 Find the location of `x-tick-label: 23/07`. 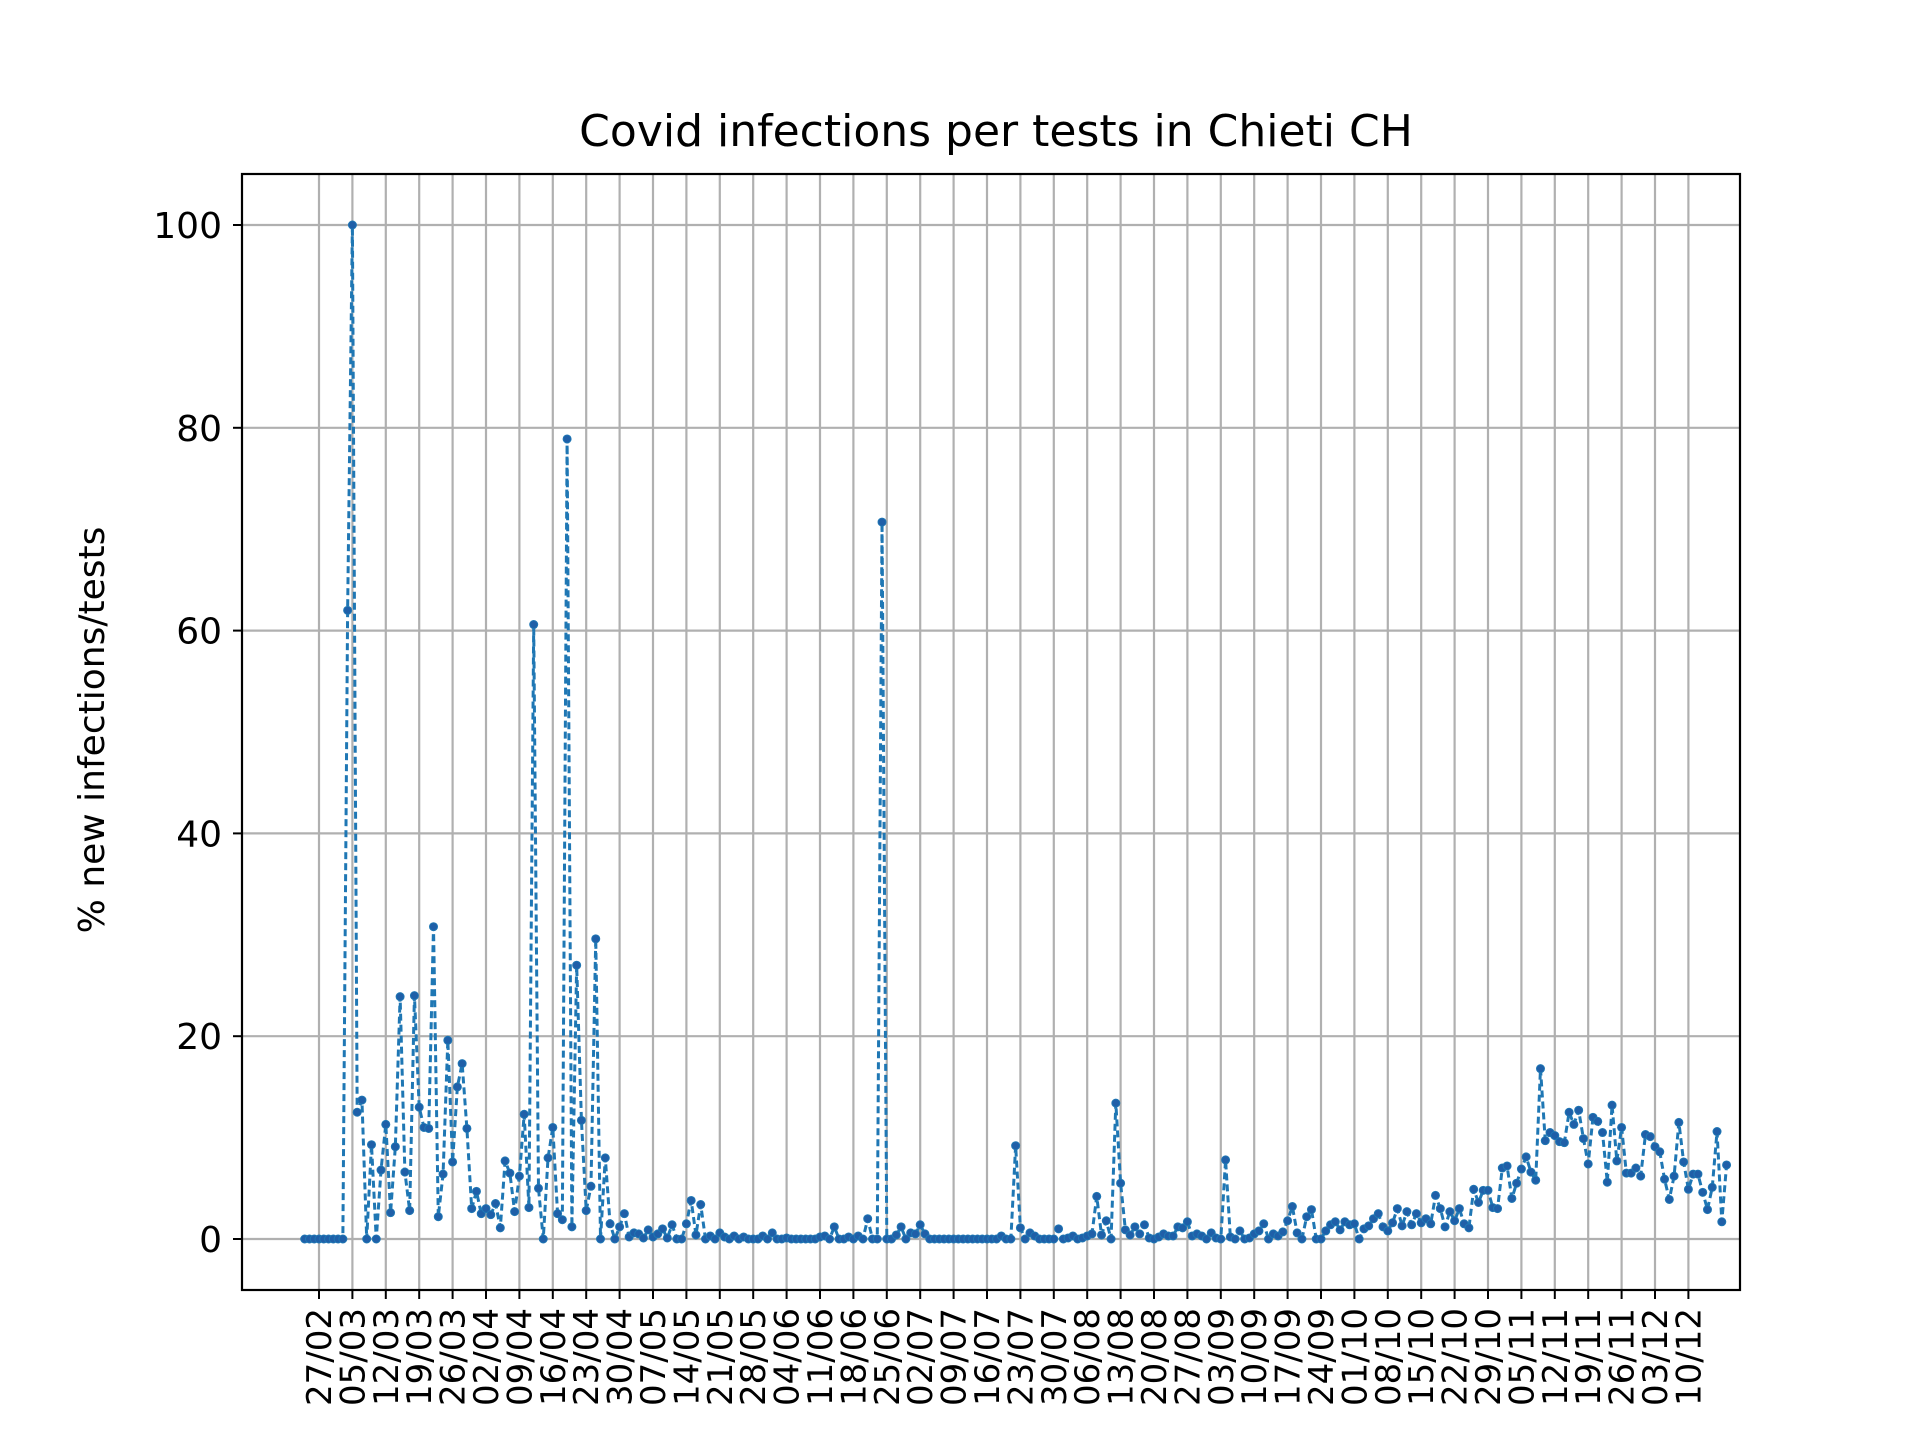

x-tick-label: 23/07 is located at coordinates (1021, 1357).